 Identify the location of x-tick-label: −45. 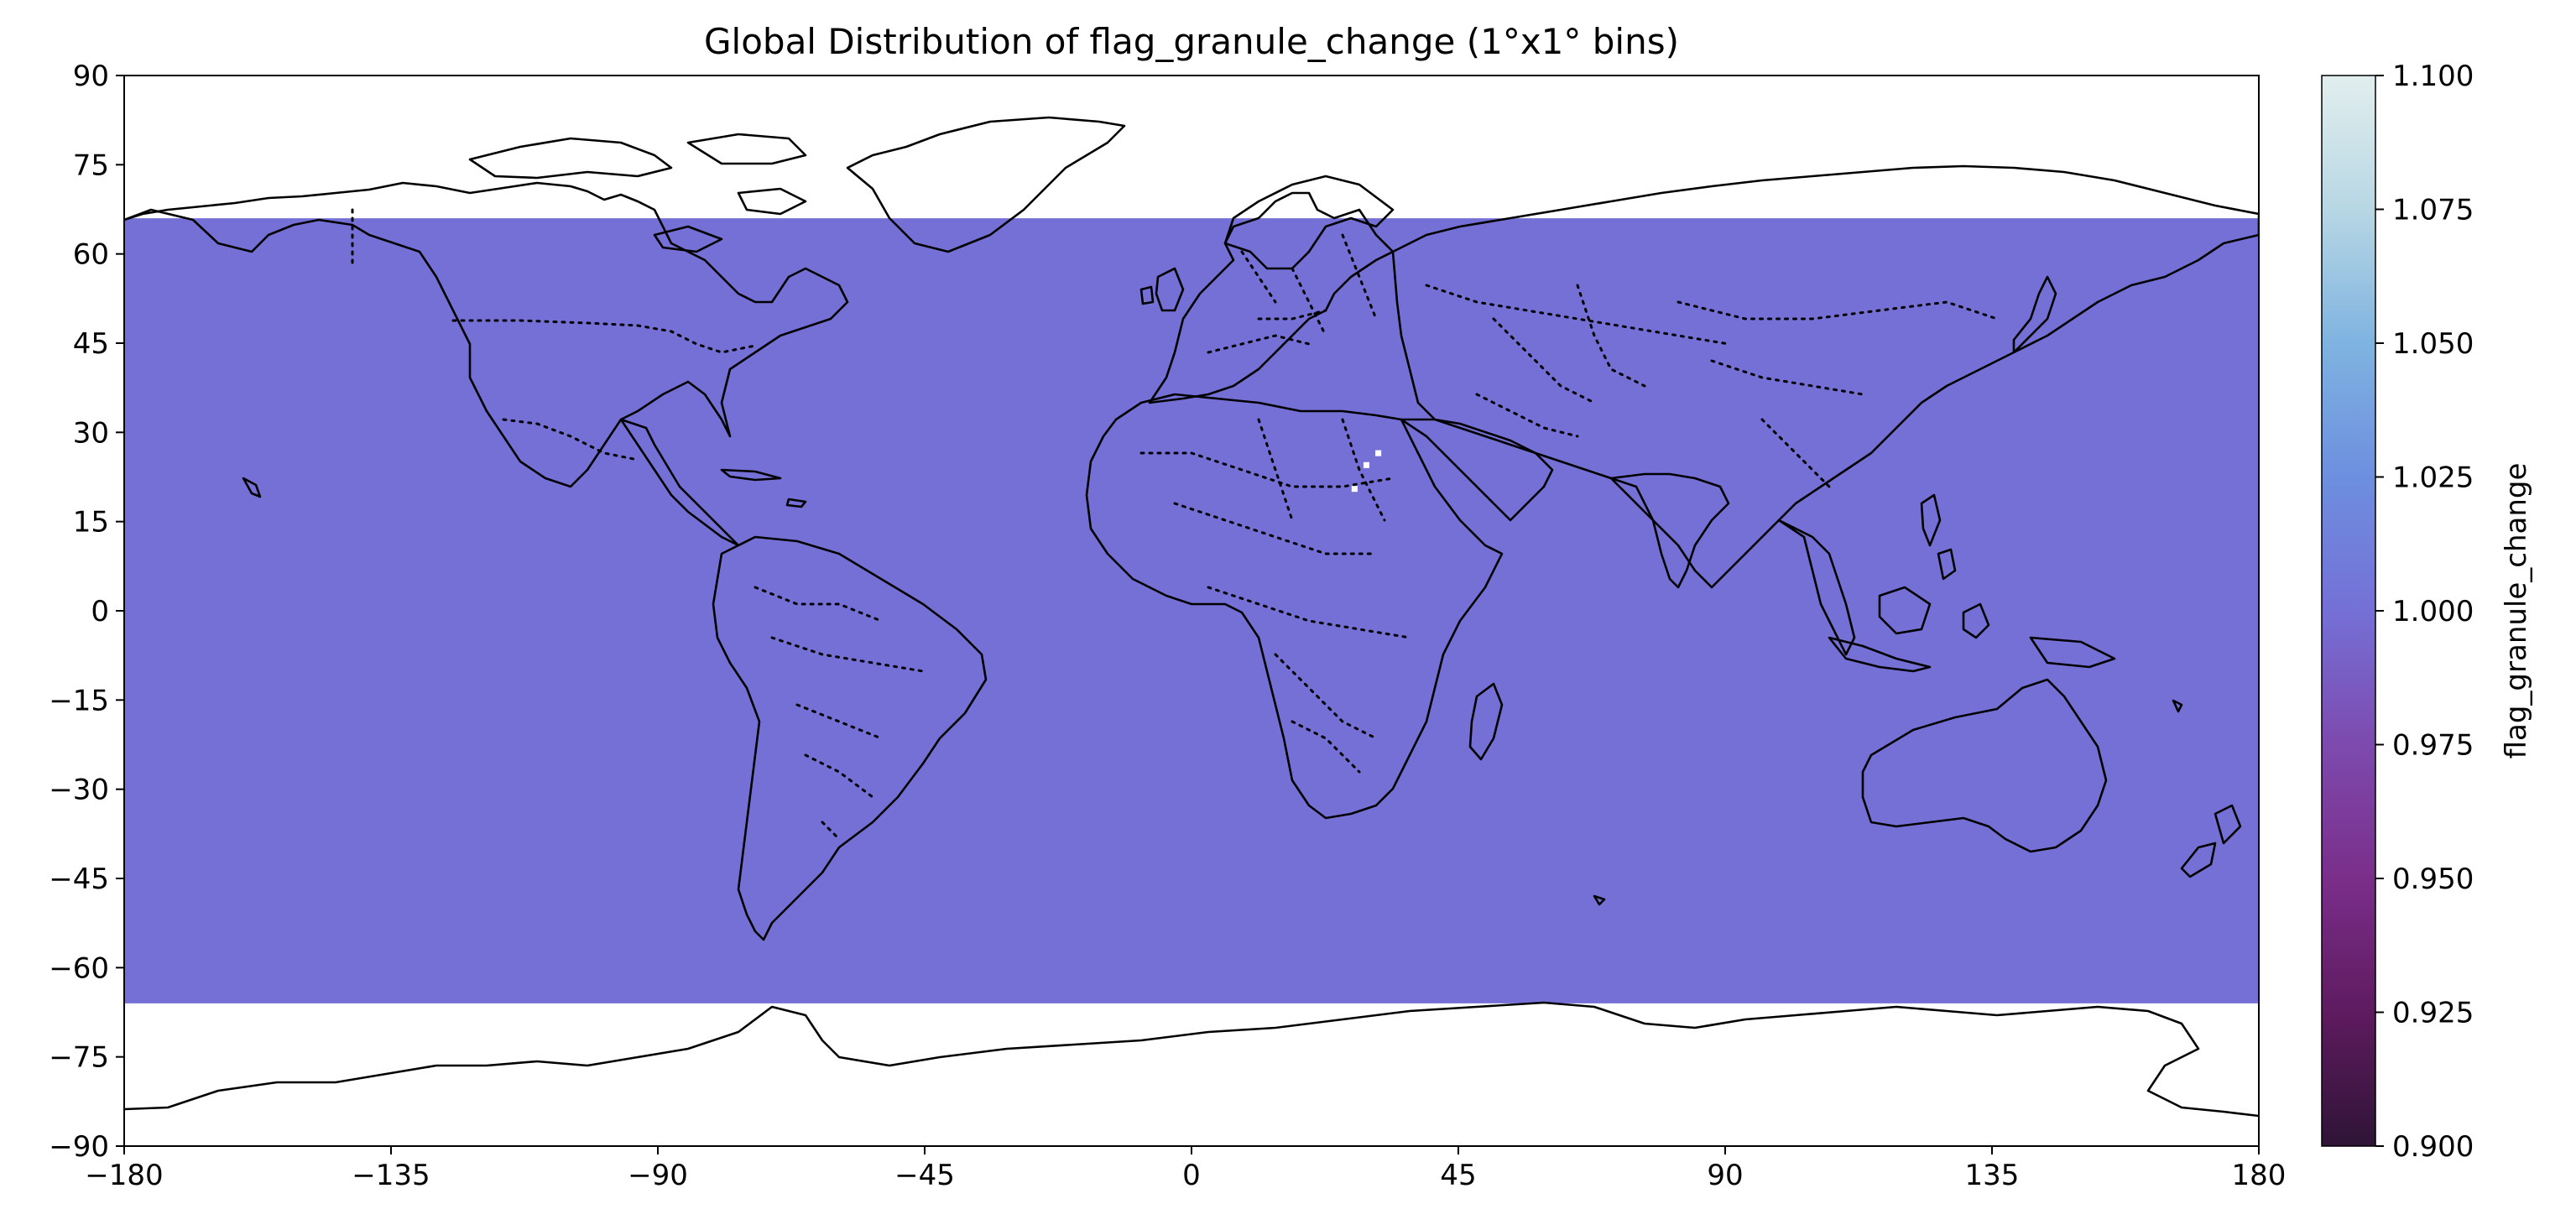
(924, 1175).